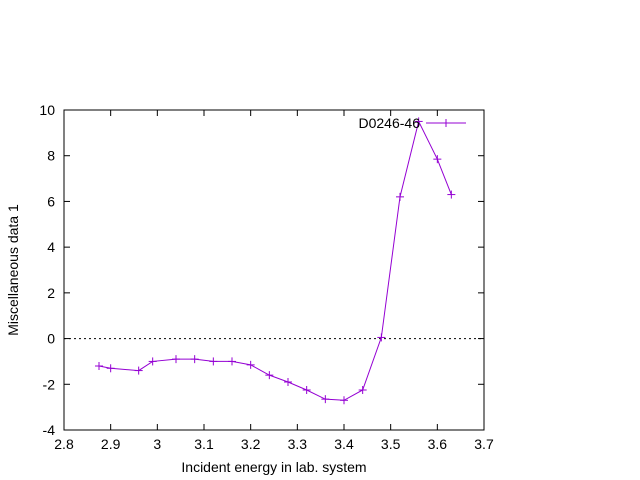 The width and height of the screenshot is (640, 480). Describe the element at coordinates (51, 293) in the screenshot. I see `y-tick-label: 2` at that location.